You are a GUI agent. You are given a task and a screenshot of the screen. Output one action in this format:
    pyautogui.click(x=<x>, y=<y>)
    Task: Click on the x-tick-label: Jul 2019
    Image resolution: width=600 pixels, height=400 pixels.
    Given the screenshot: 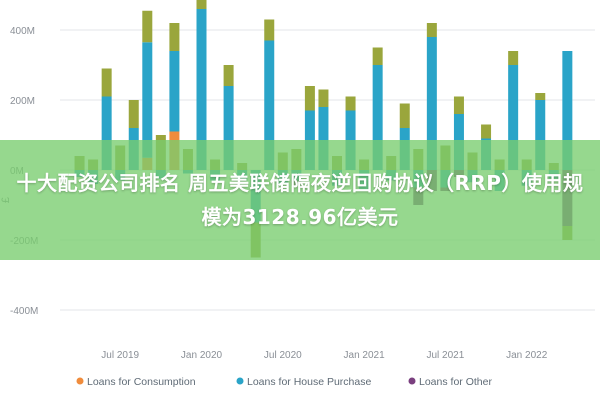 What is the action you would take?
    pyautogui.click(x=120, y=355)
    